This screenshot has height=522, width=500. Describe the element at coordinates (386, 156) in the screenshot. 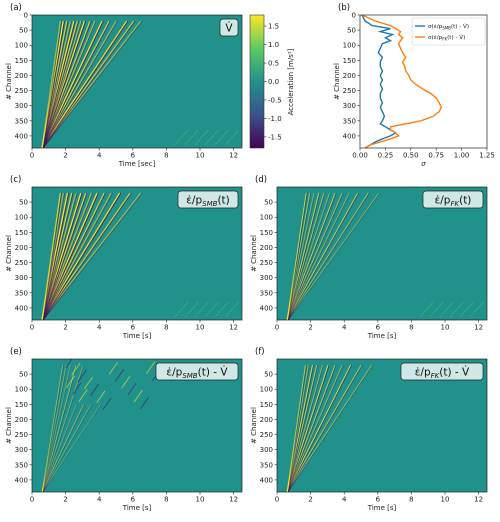

I see `x-tick-label: 0.25` at that location.